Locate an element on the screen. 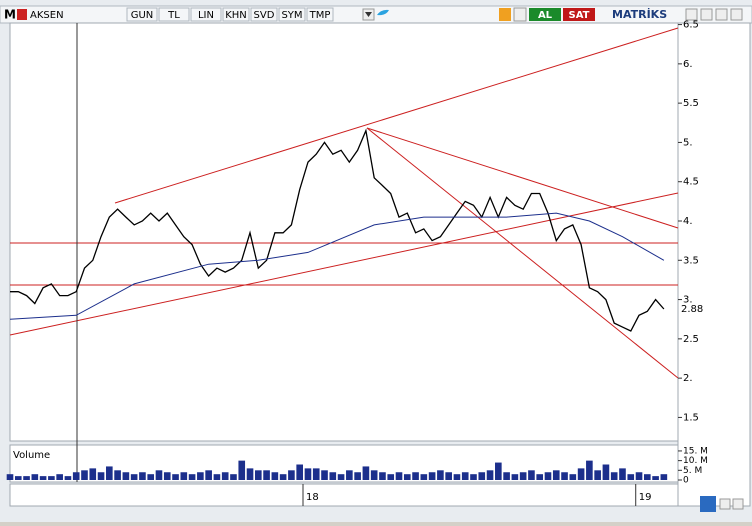  twitter-icon is located at coordinates (383, 12).